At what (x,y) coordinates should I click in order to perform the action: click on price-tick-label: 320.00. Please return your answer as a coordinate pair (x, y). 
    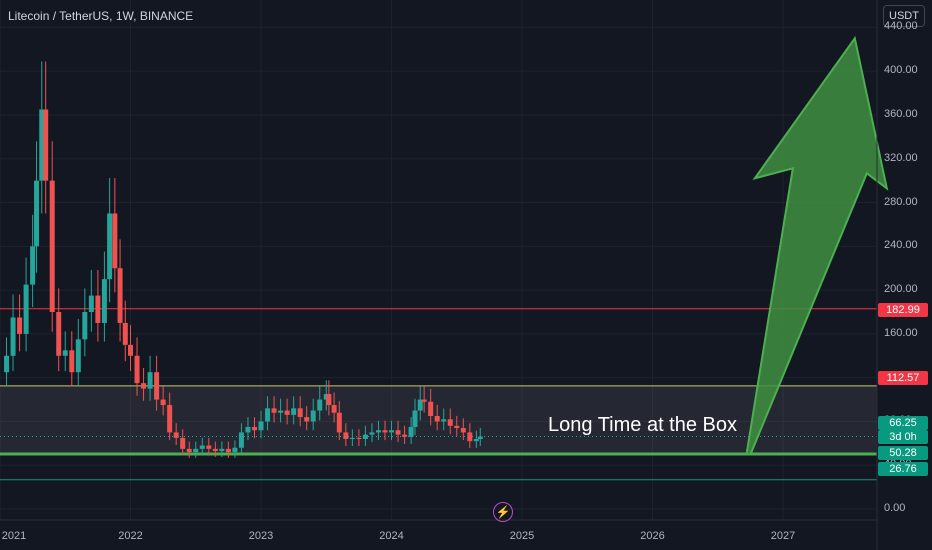
    Looking at the image, I should click on (901, 157).